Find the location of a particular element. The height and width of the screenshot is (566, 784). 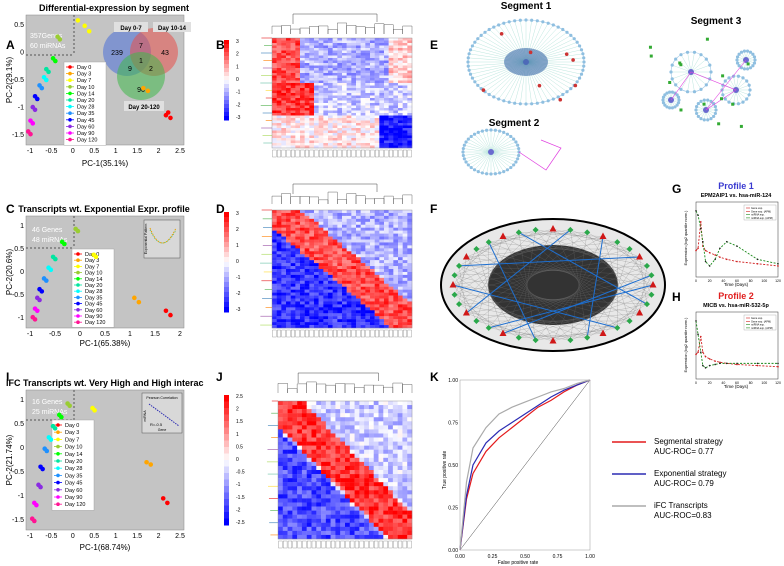

heatmap-colorbar-segment is located at coordinates (226, 90).